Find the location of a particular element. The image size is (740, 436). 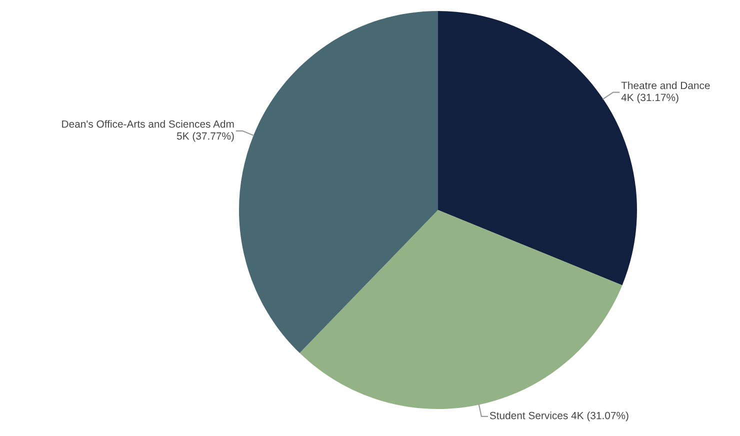

slice-label: Theatre and Dance is located at coordinates (665, 86).